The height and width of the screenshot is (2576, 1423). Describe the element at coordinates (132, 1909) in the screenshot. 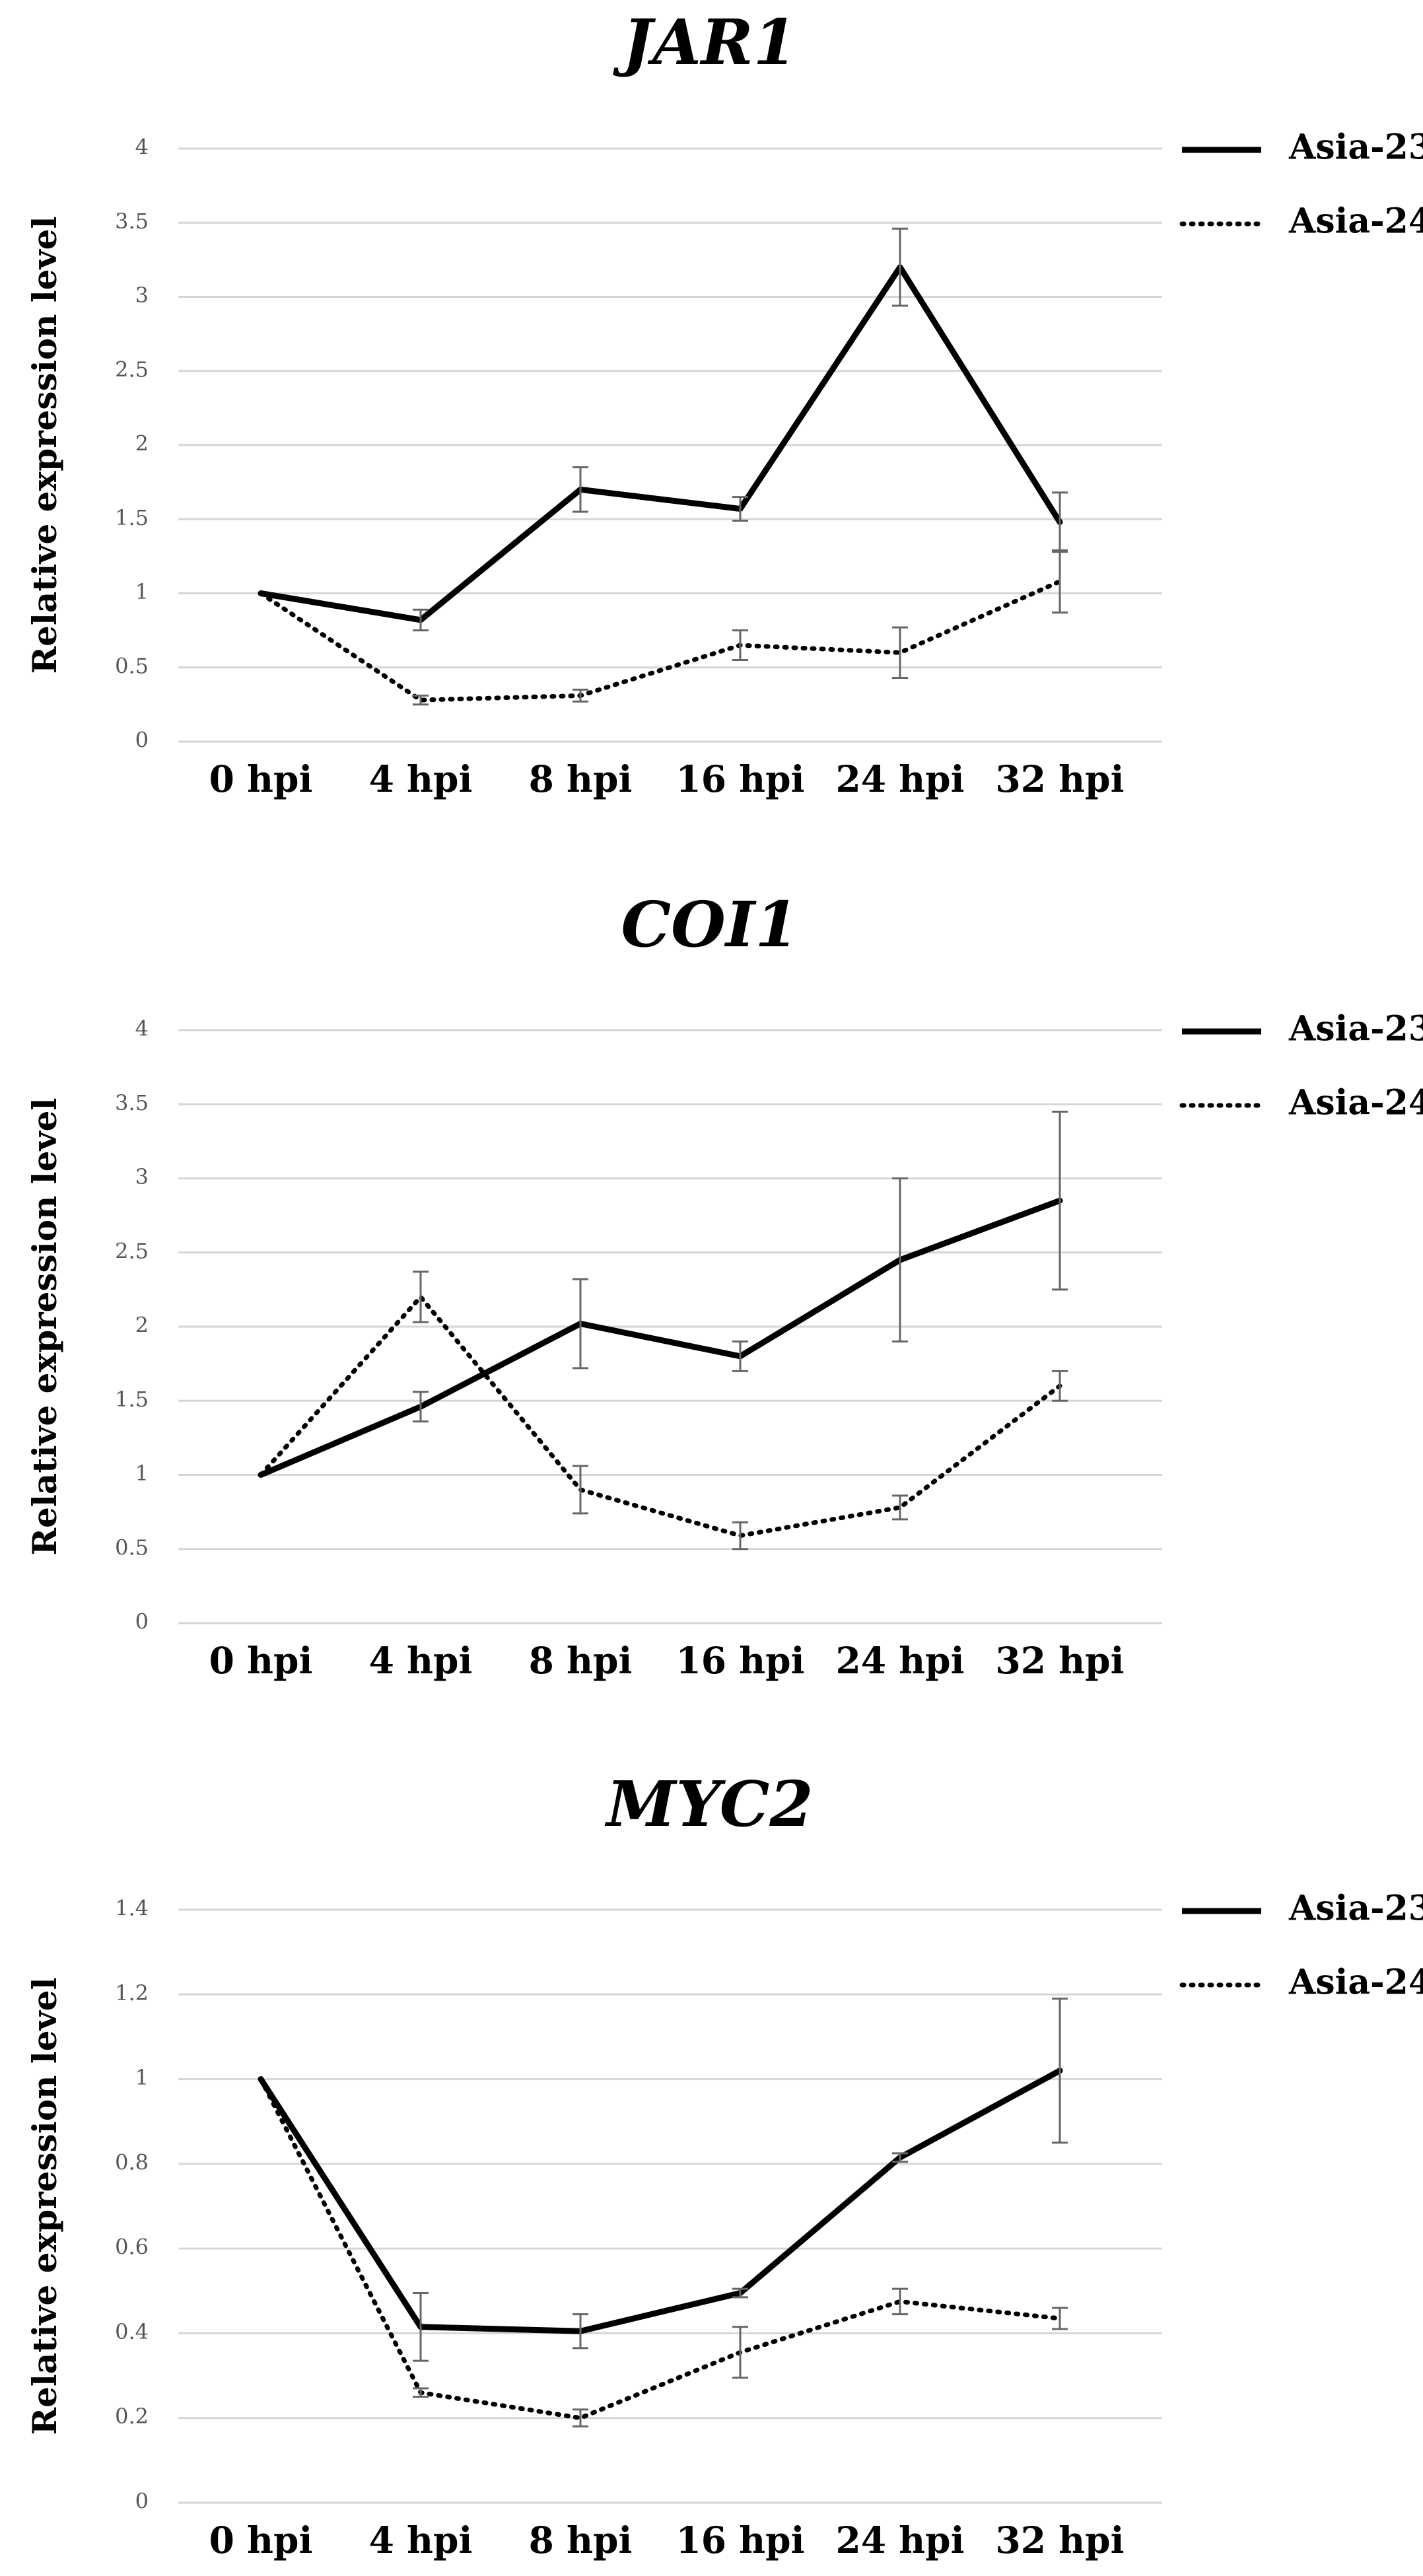

I see `y-tick-label: 1.4` at that location.